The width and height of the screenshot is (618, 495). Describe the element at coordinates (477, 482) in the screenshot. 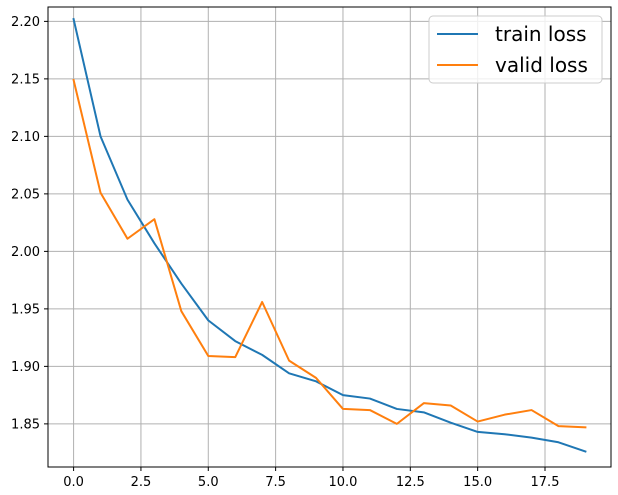

I see `x-tick-label: 15.0` at that location.